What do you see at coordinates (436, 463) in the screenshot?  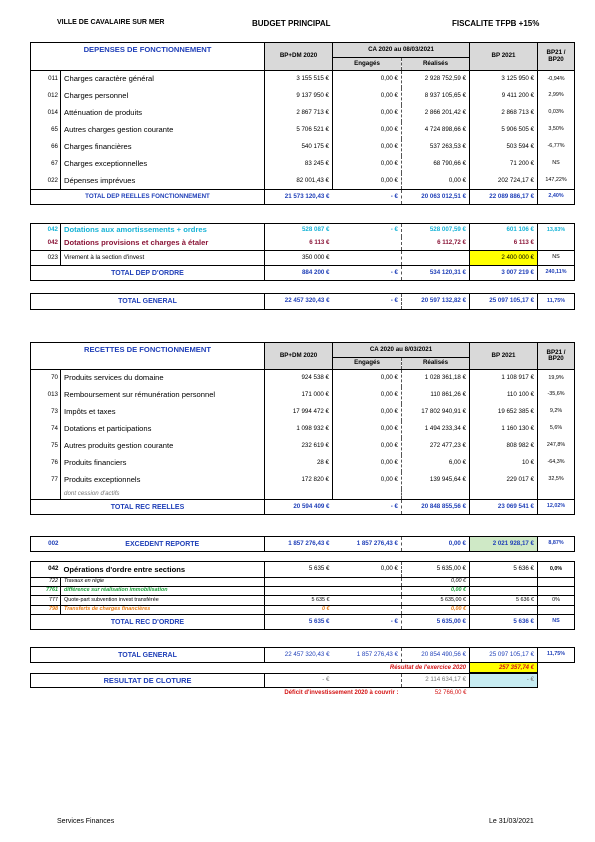 I see `row-real: 6,00 €` at bounding box center [436, 463].